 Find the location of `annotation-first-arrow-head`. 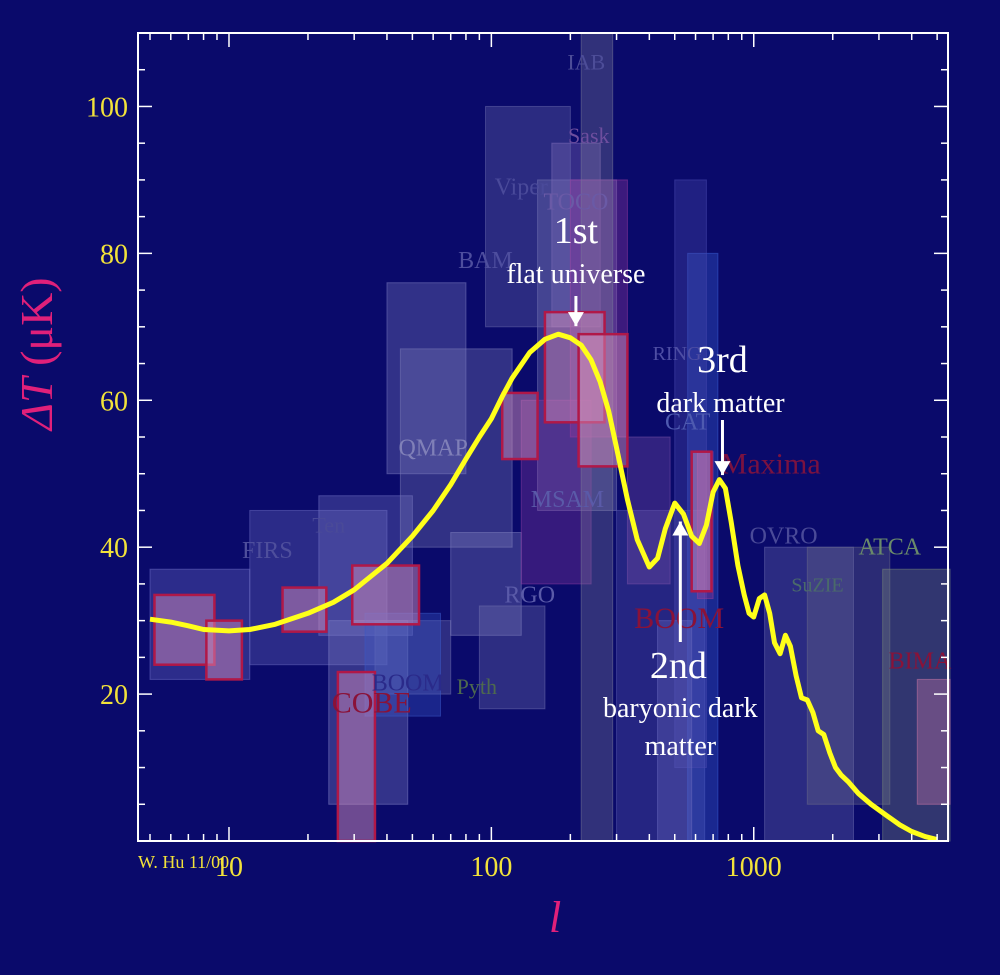

annotation-first-arrow-head is located at coordinates (575, 319).